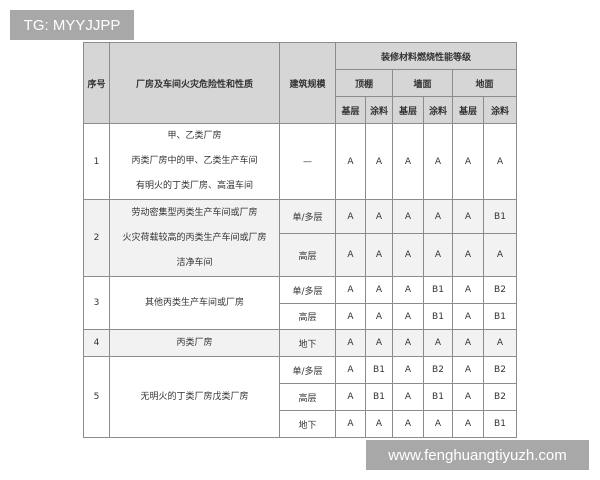  What do you see at coordinates (194, 186) in the screenshot?
I see `description-line: 有明火的丁类厂房、高温车间` at bounding box center [194, 186].